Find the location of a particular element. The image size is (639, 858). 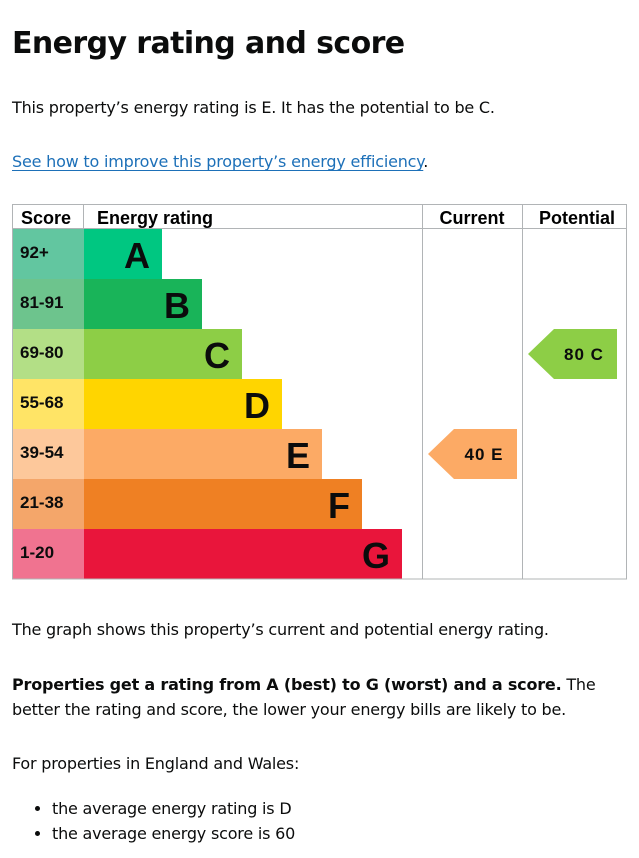

score-column-header: Score is located at coordinates (46, 218).